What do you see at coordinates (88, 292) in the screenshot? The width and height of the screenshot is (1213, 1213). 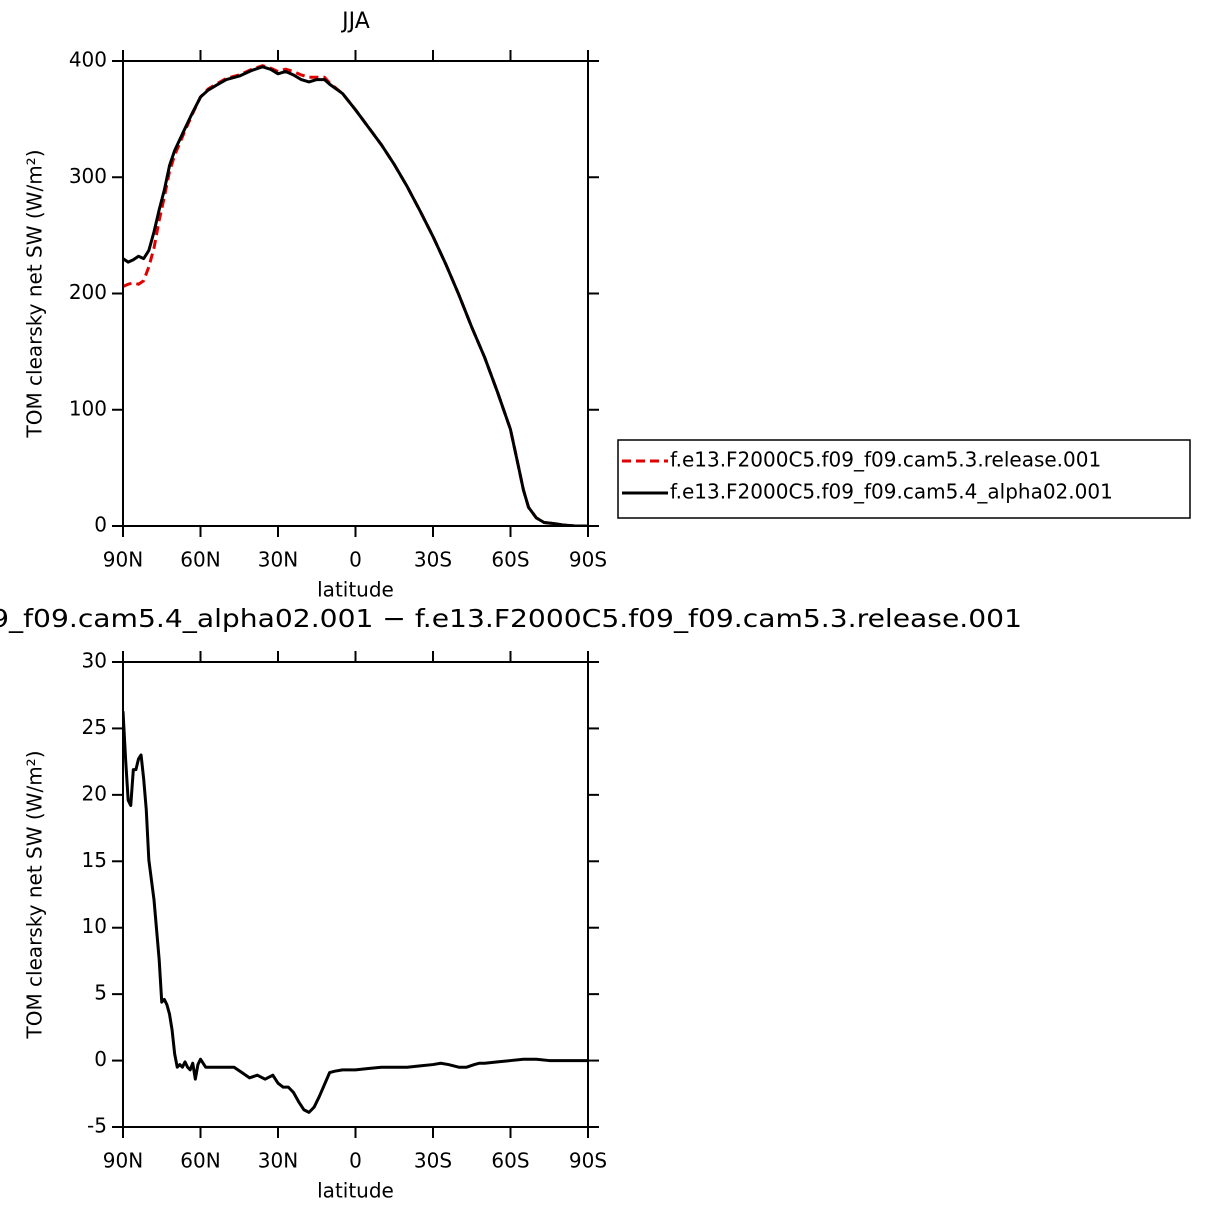 I see `y-tick-label: 200` at bounding box center [88, 292].